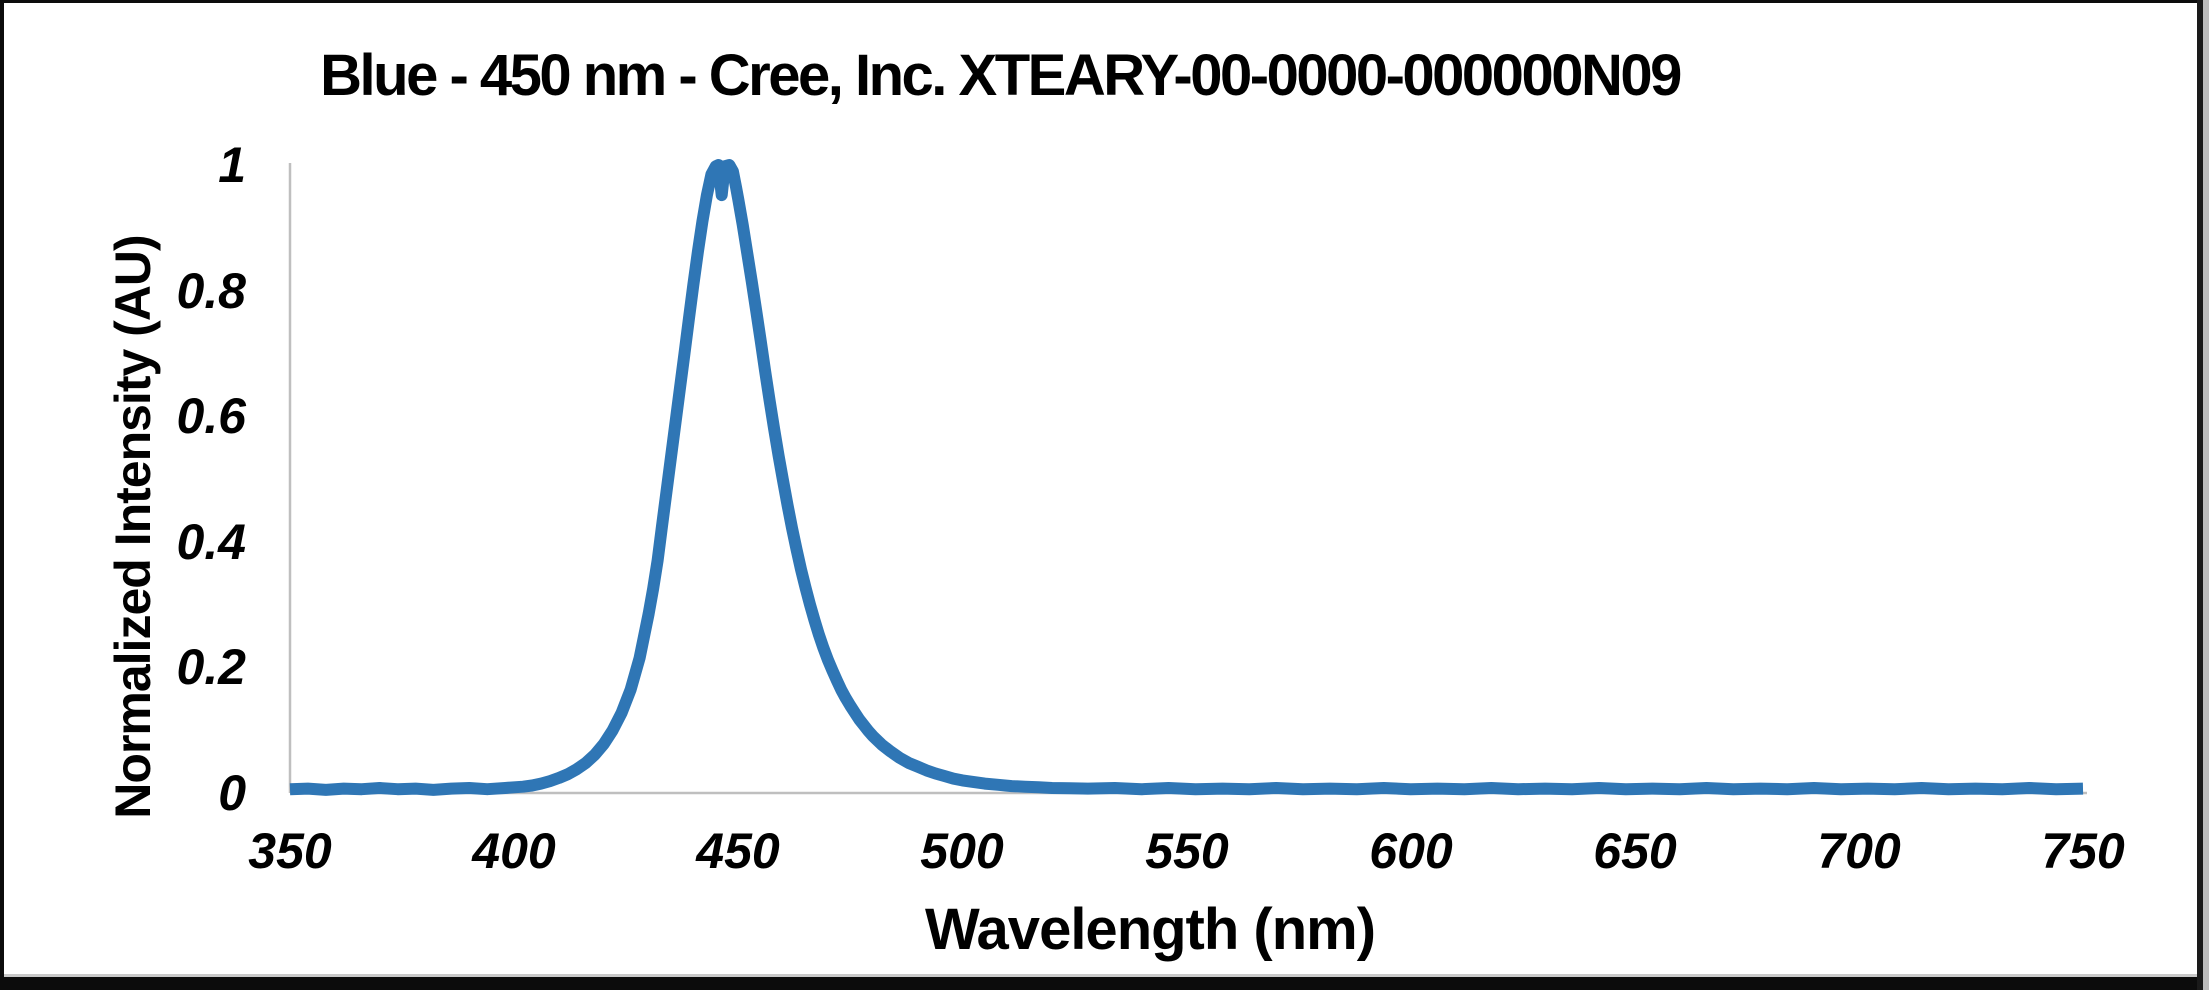 This screenshot has width=2209, height=990. Describe the element at coordinates (211, 542) in the screenshot. I see `y-tick-label: 0.4` at that location.